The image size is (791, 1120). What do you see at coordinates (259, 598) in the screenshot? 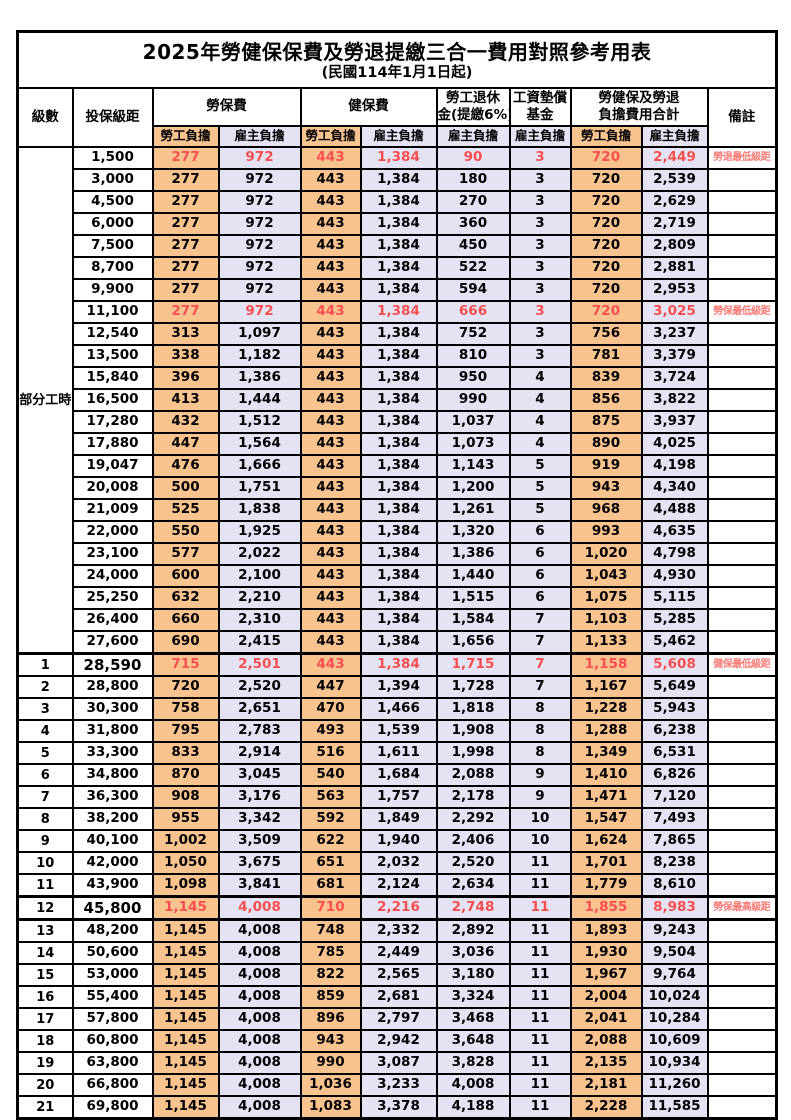
I see `value-cell: 2,210` at bounding box center [259, 598].